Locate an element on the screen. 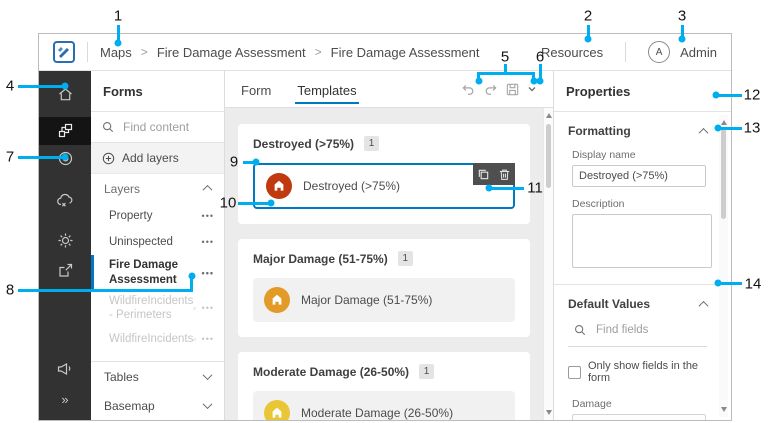  template-card-destroyed: Destroyed (>75%) is located at coordinates (384, 186).